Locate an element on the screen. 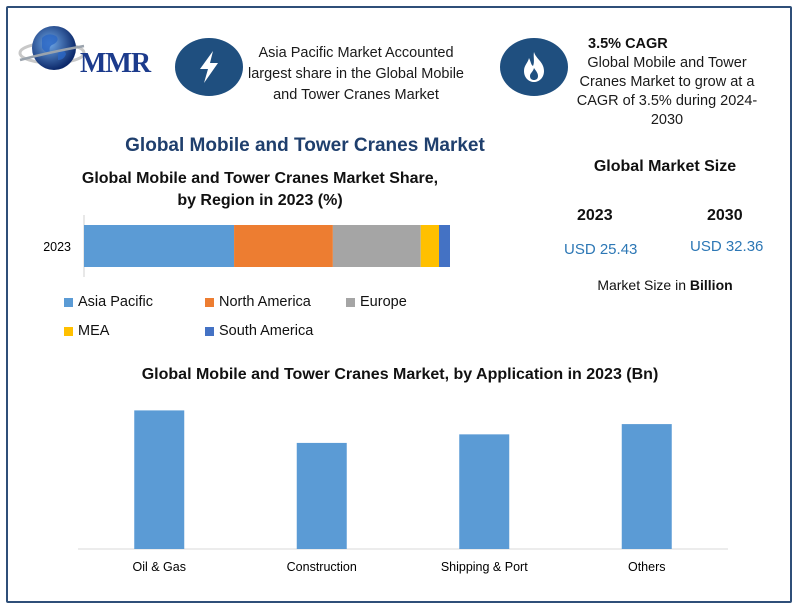  legend-item-europe: Europe is located at coordinates (376, 302).